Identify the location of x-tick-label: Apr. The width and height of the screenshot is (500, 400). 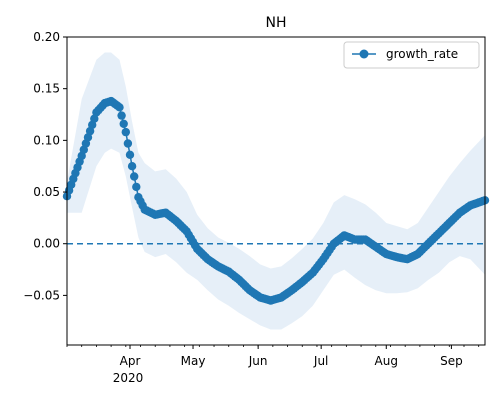
(130, 361).